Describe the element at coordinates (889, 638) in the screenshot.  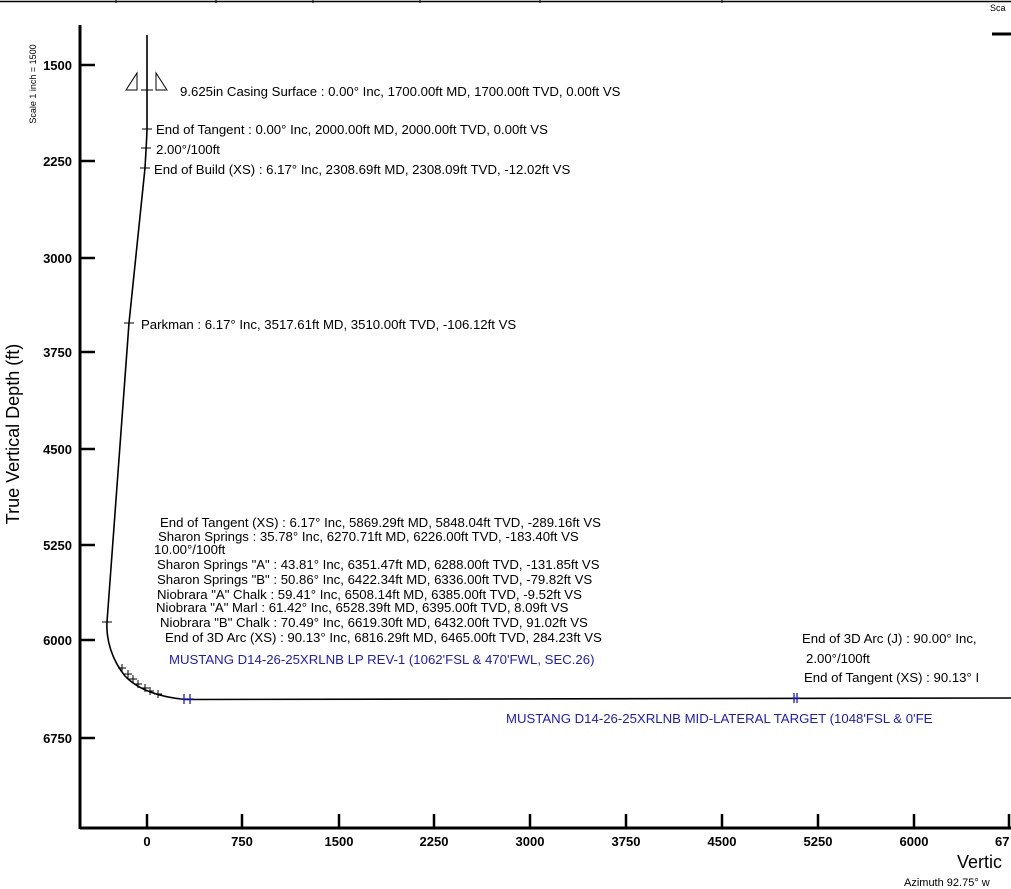
I see `end-of-3d-arc-j-annotation: End of 3D Arc (J) : 90.00° Inc,` at that location.